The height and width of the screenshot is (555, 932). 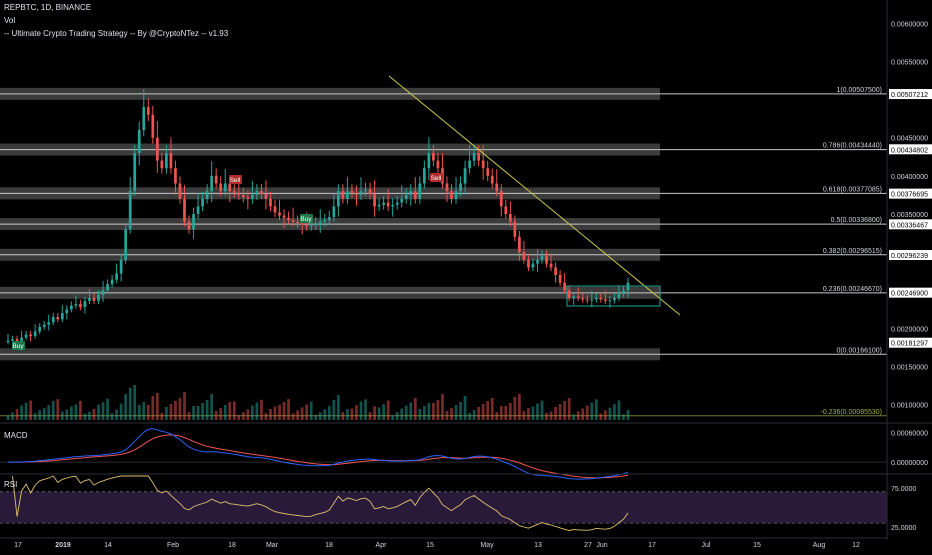 What do you see at coordinates (652, 545) in the screenshot?
I see `time-tick-label: 17` at bounding box center [652, 545].